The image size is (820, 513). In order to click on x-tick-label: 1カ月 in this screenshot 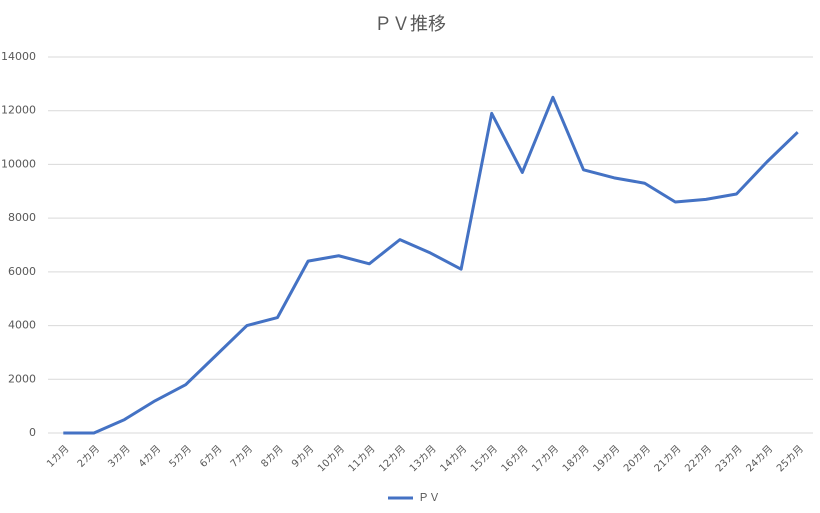, I will do `click(57, 456)`.